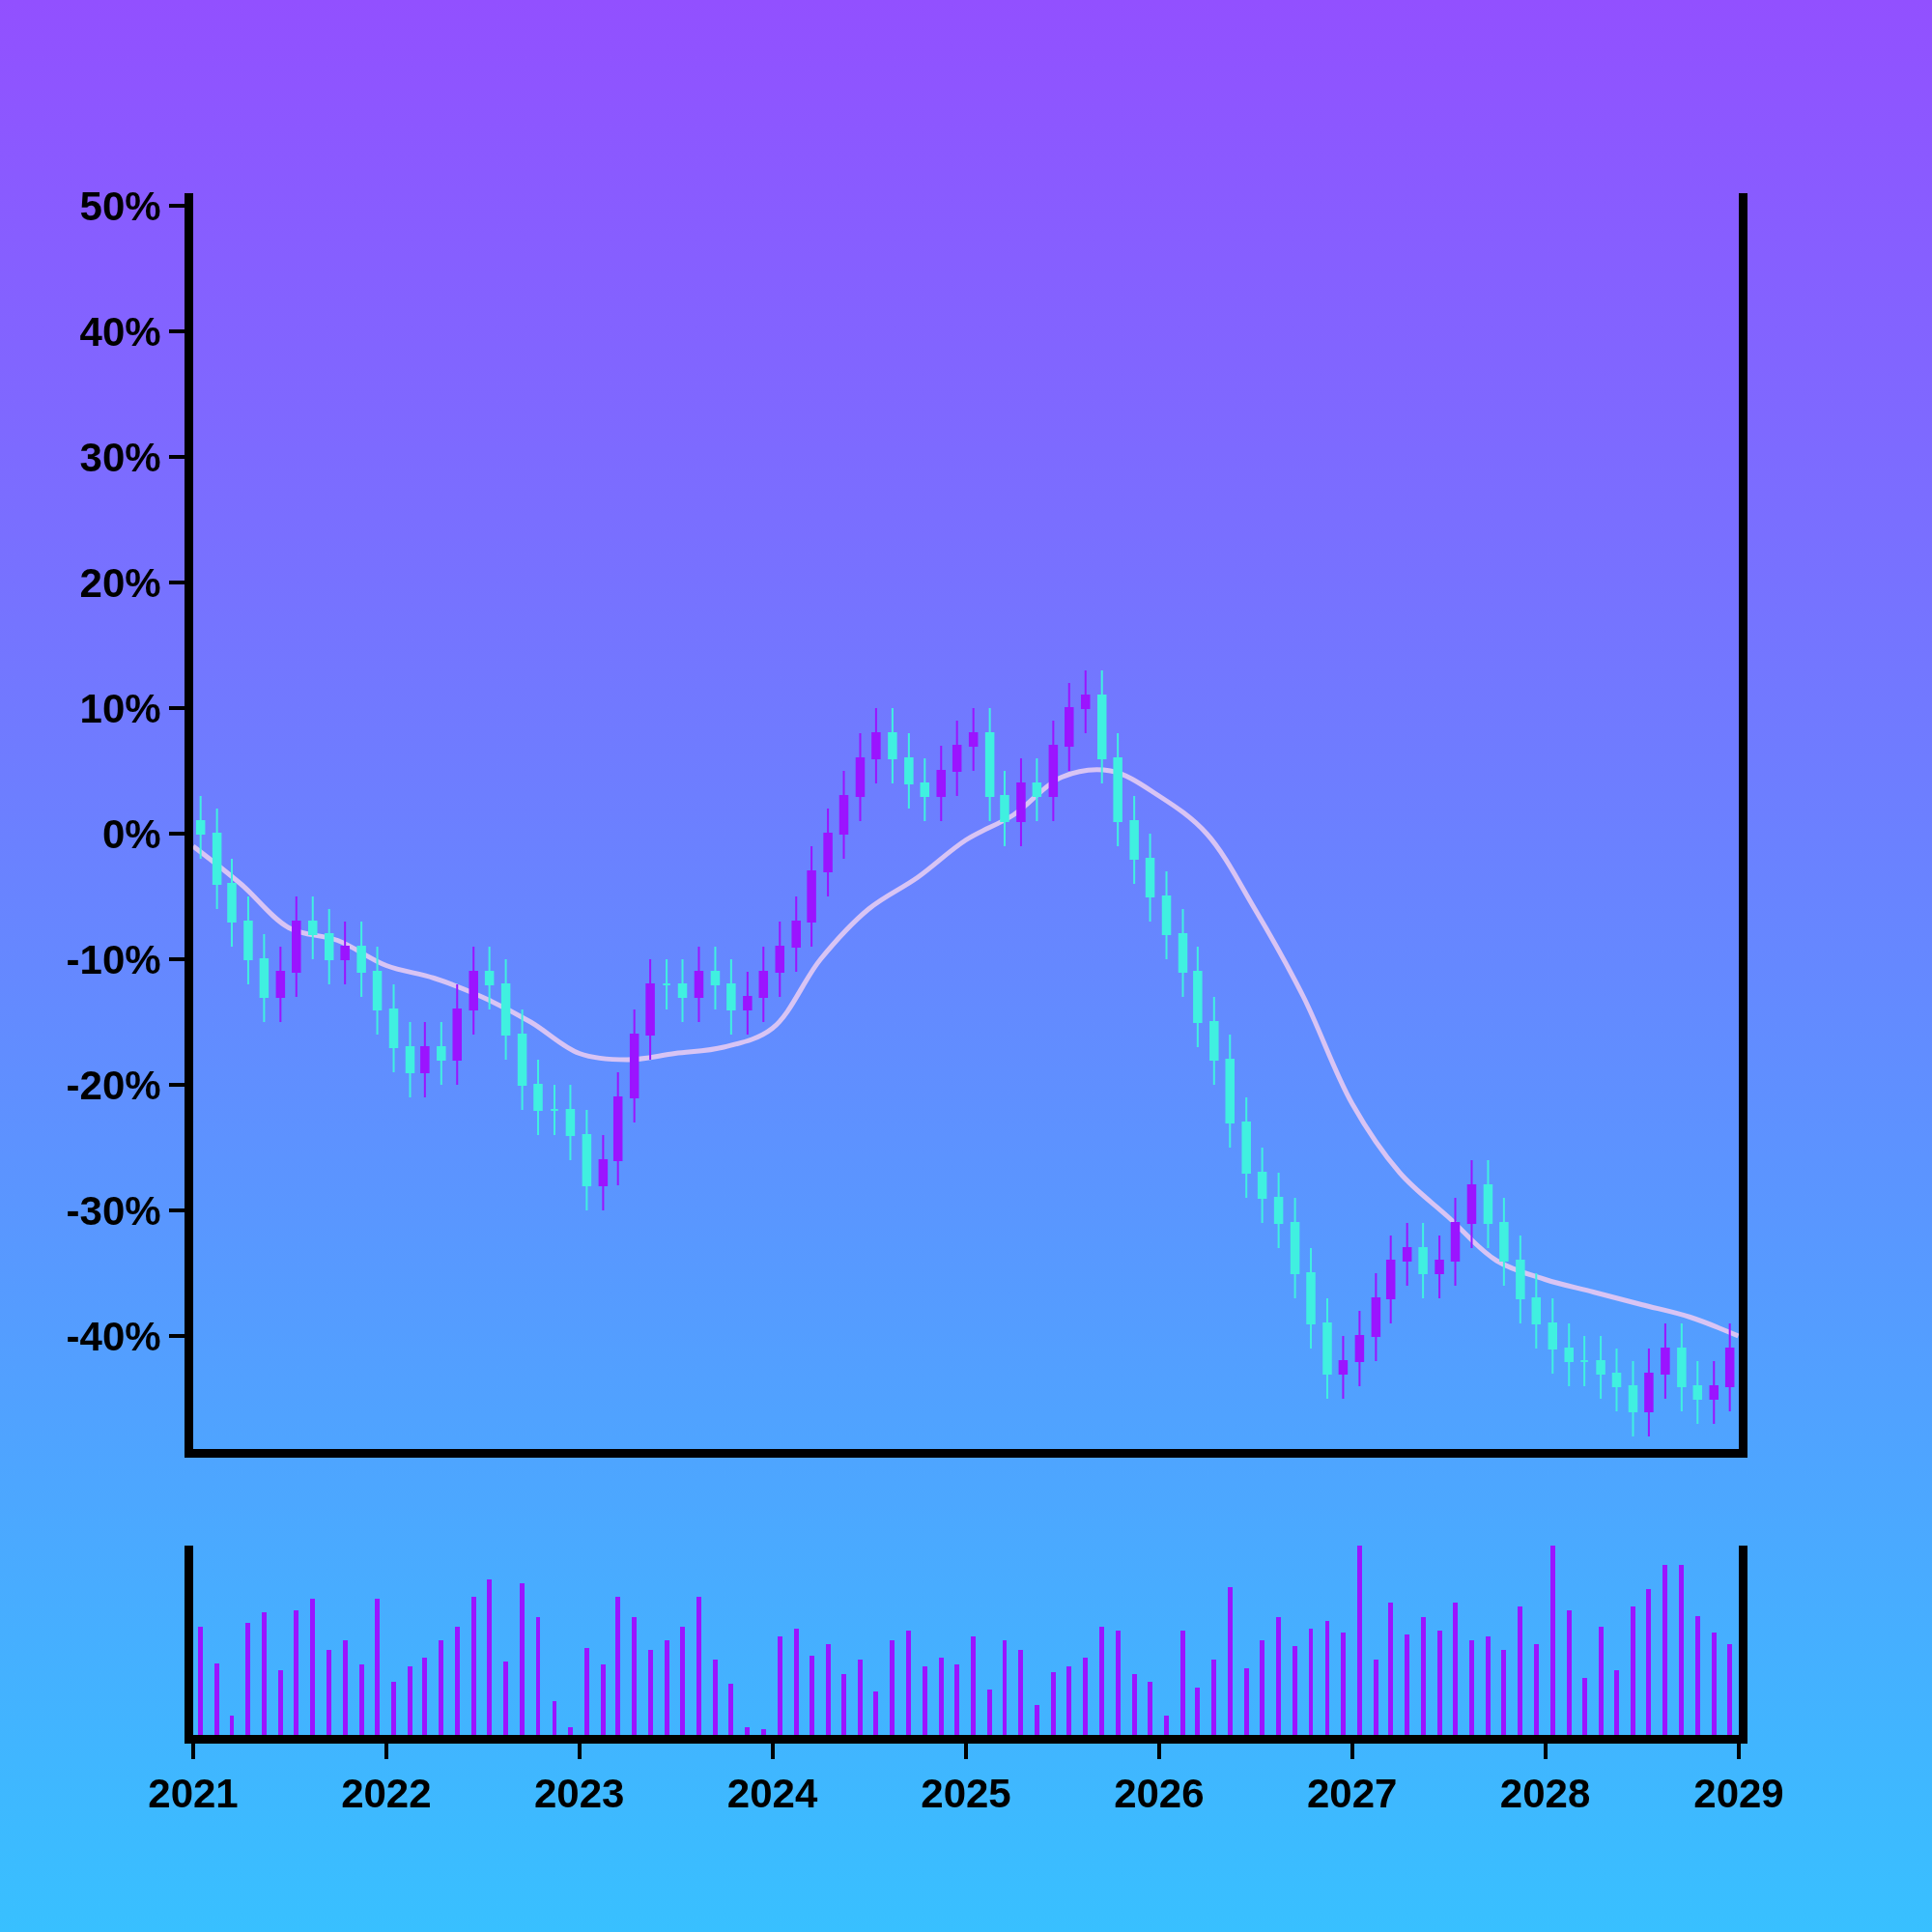 Image resolution: width=1932 pixels, height=1932 pixels. What do you see at coordinates (120, 206) in the screenshot?
I see `y-tick-label: 50%` at bounding box center [120, 206].